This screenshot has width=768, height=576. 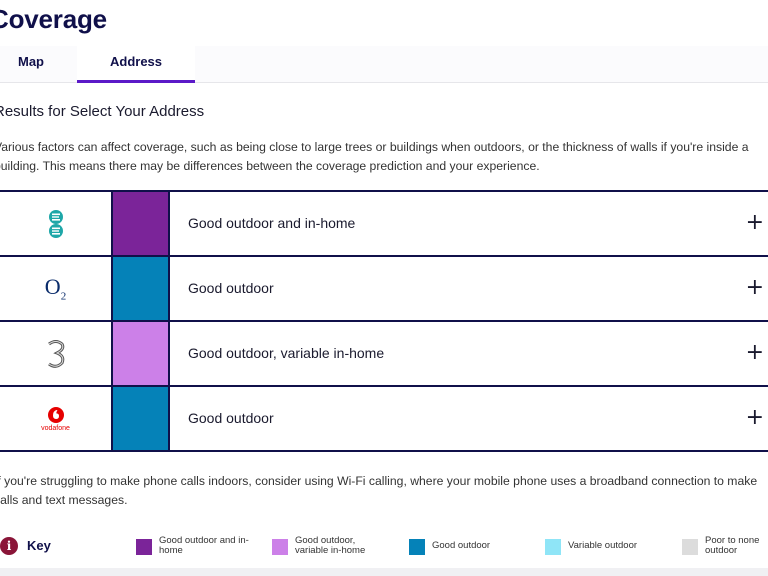 What do you see at coordinates (55, 414) in the screenshot?
I see `vodafone-logo` at bounding box center [55, 414].